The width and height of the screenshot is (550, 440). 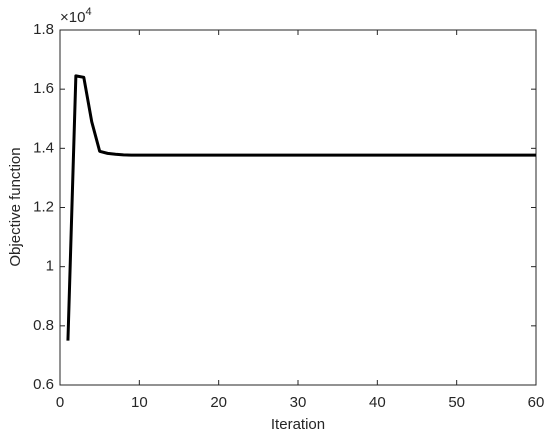 I want to click on y-tick-label: 1, so click(x=50, y=266).